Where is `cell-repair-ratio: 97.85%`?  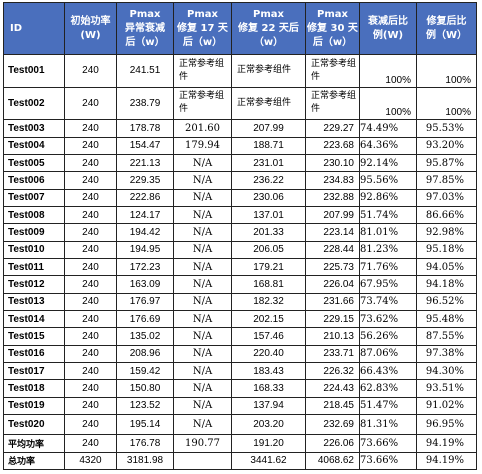 cell-repair-ratio: 97.85% is located at coordinates (446, 180).